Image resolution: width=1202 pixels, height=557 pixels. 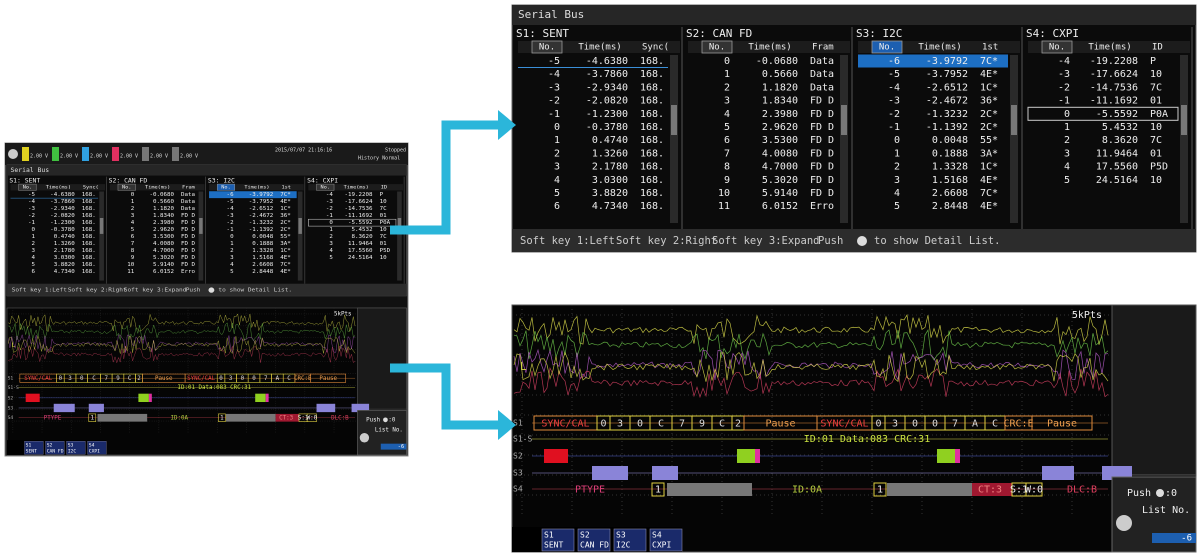 I want to click on cell-no: -5, so click(x=230, y=202).